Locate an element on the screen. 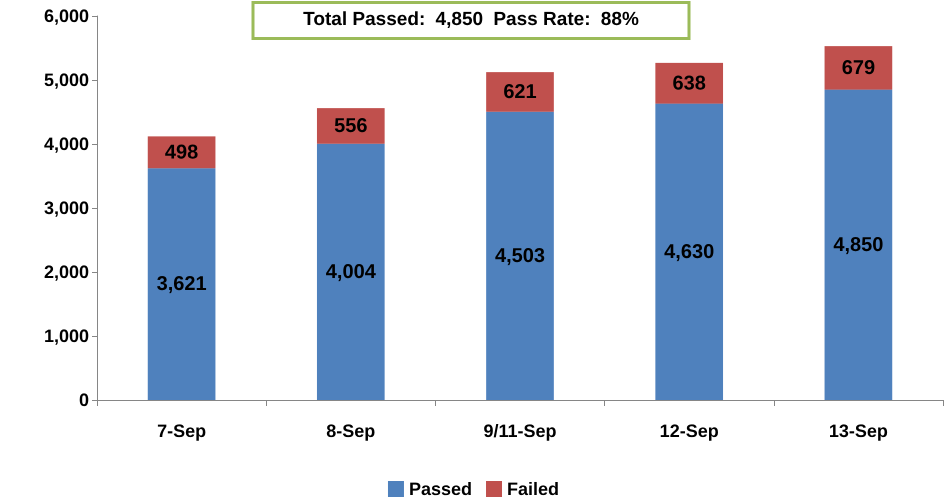  x-tick-label: 7-Sep is located at coordinates (181, 431).